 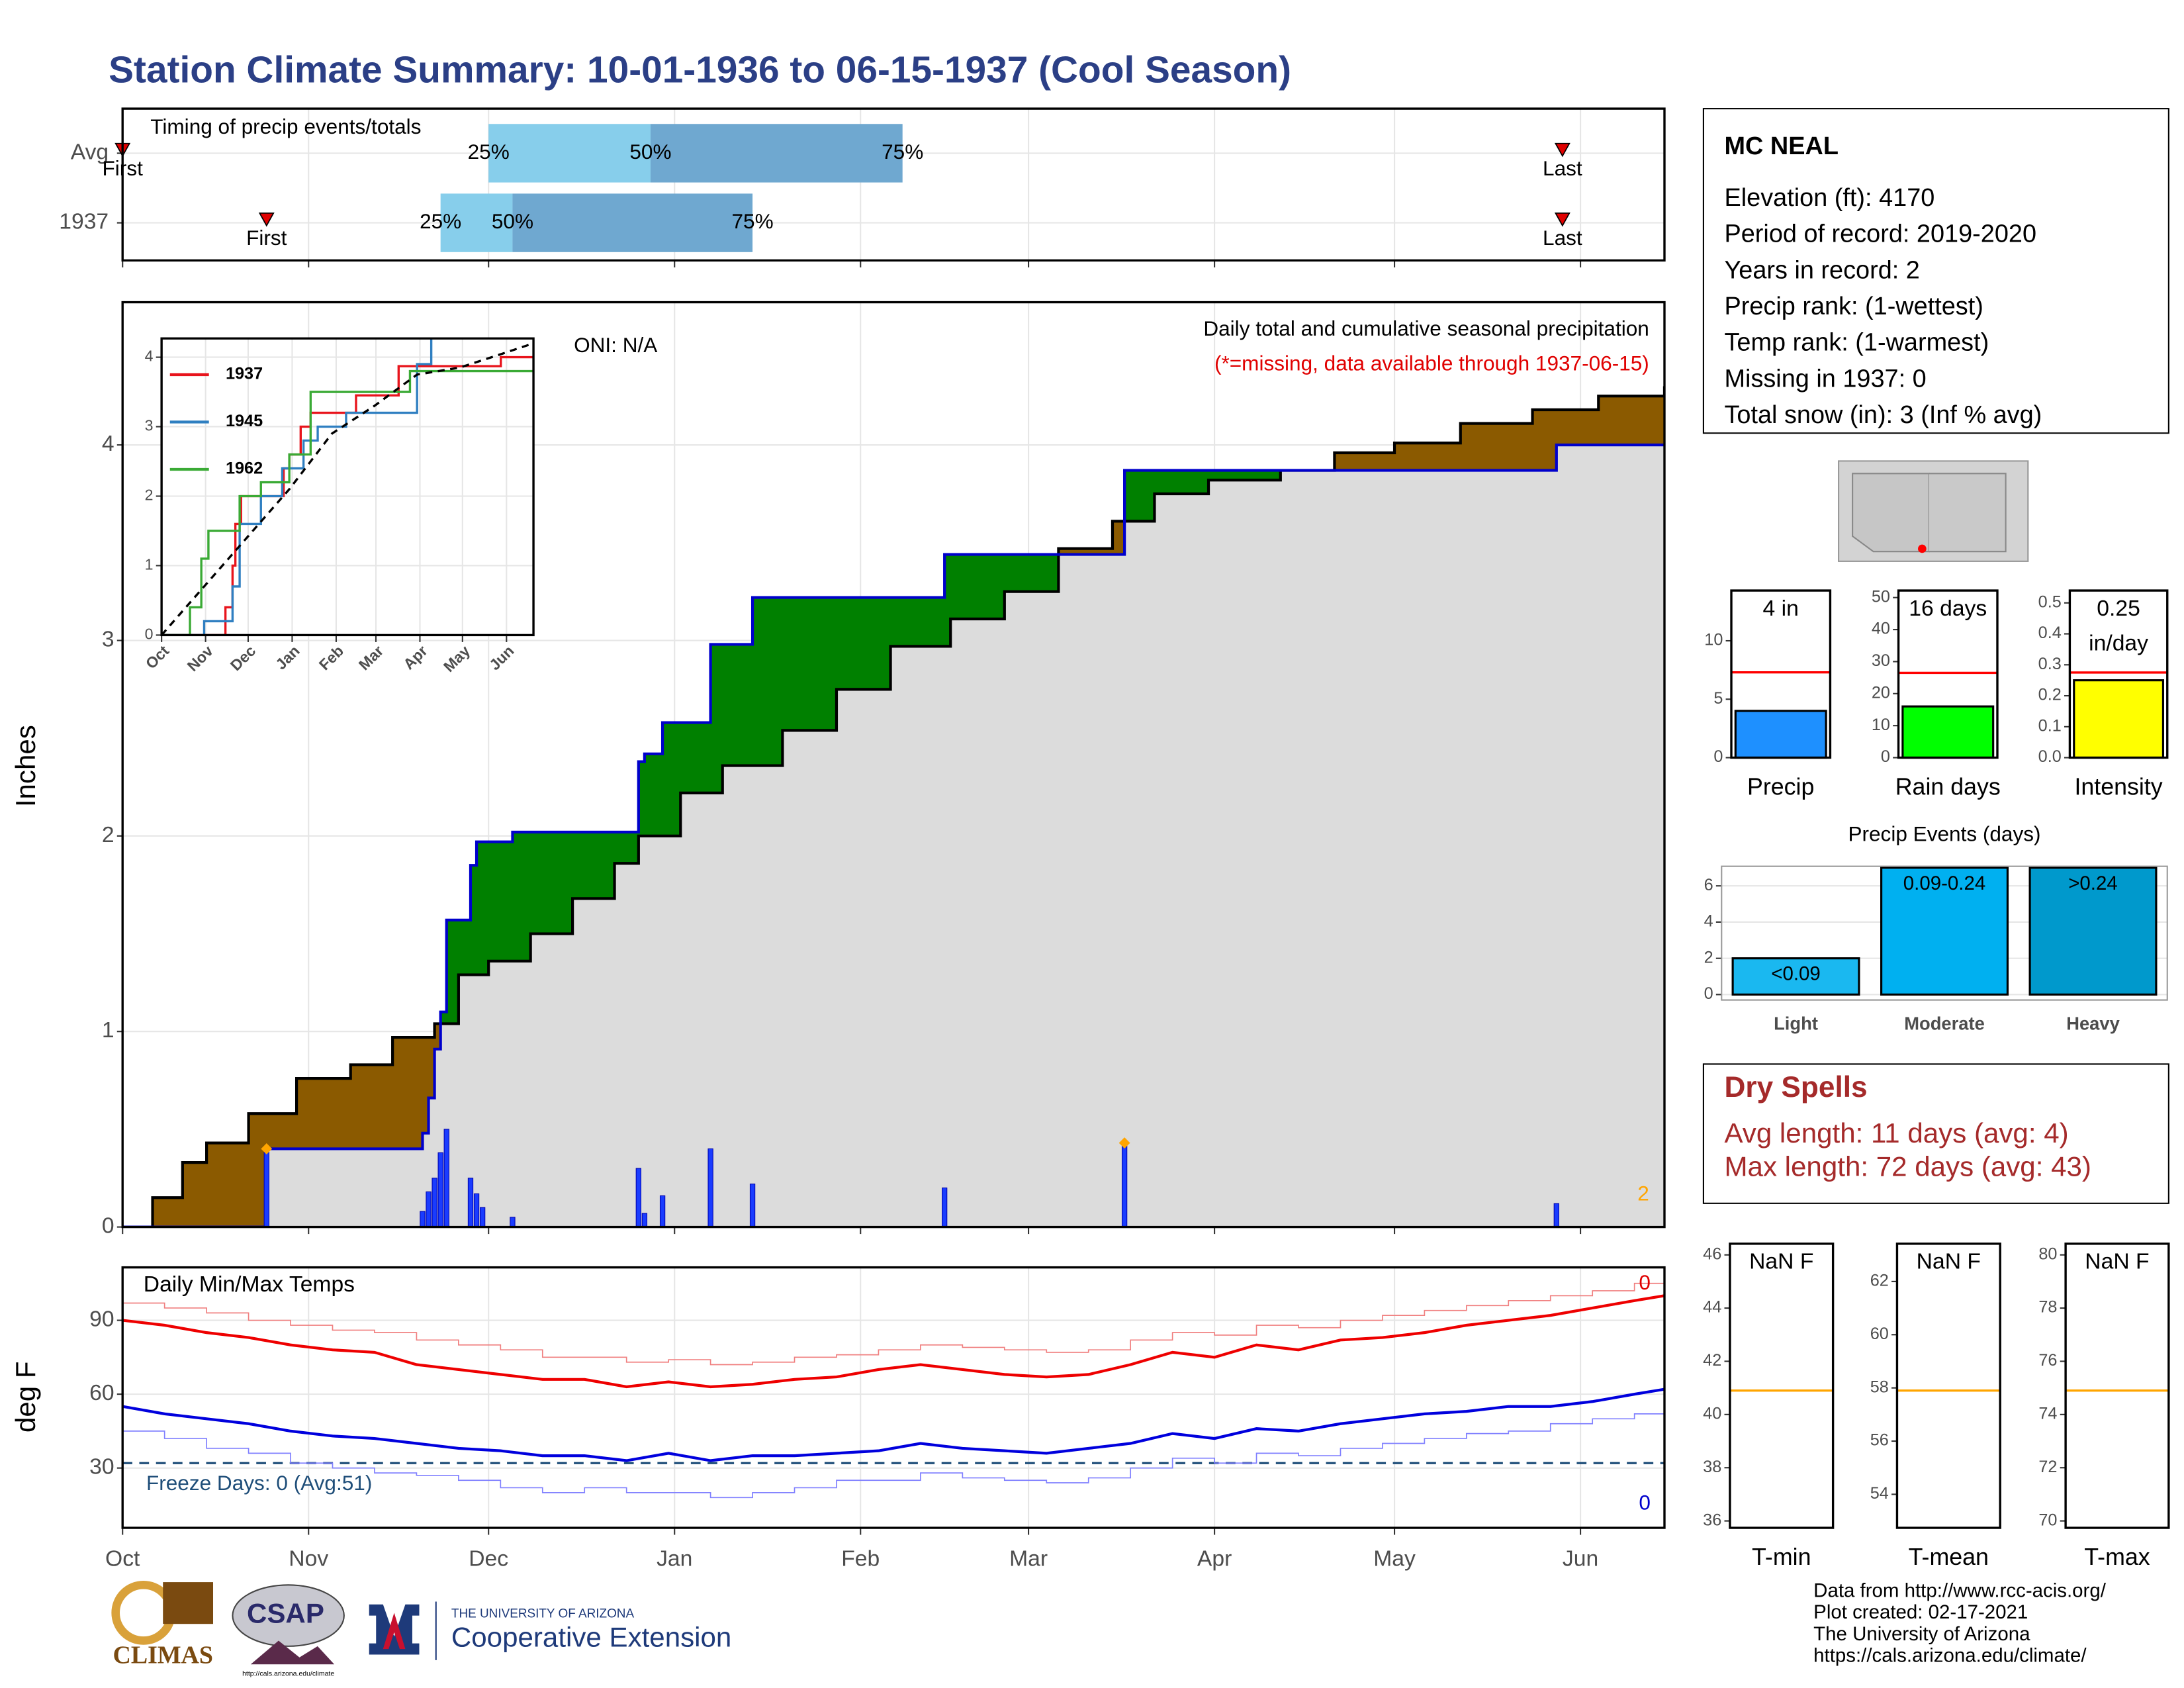 What do you see at coordinates (1712, 1307) in the screenshot?
I see `y-tick-label: 44` at bounding box center [1712, 1307].